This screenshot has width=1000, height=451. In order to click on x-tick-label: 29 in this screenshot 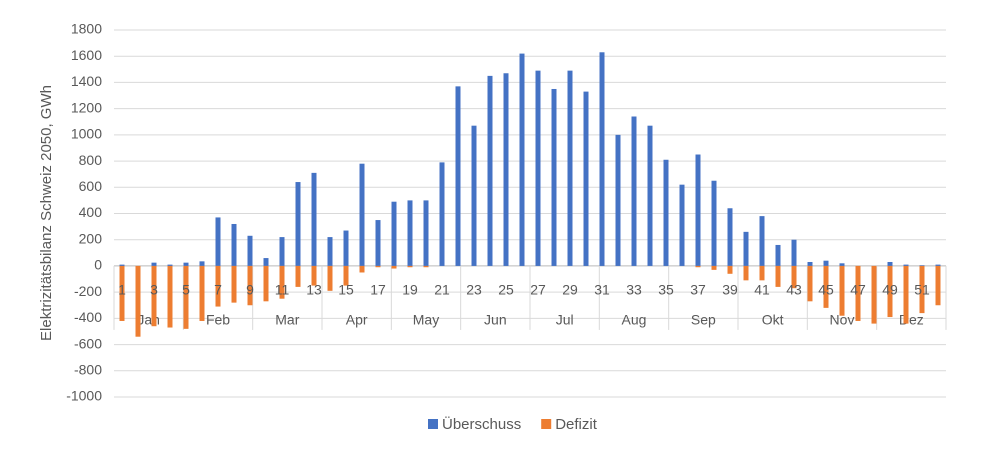, I will do `click(570, 290)`.